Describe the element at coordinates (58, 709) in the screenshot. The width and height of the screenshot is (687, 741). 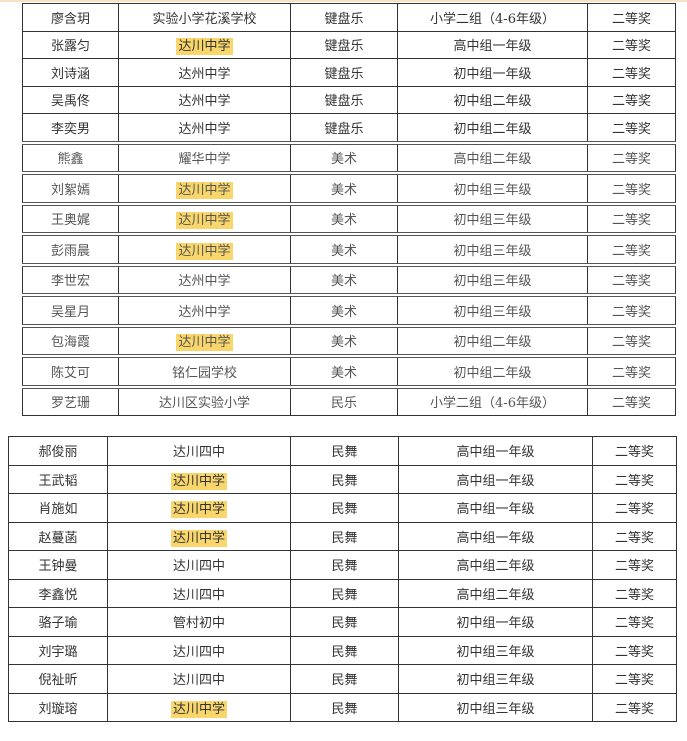
I see `name-text: 刘璇瑢` at that location.